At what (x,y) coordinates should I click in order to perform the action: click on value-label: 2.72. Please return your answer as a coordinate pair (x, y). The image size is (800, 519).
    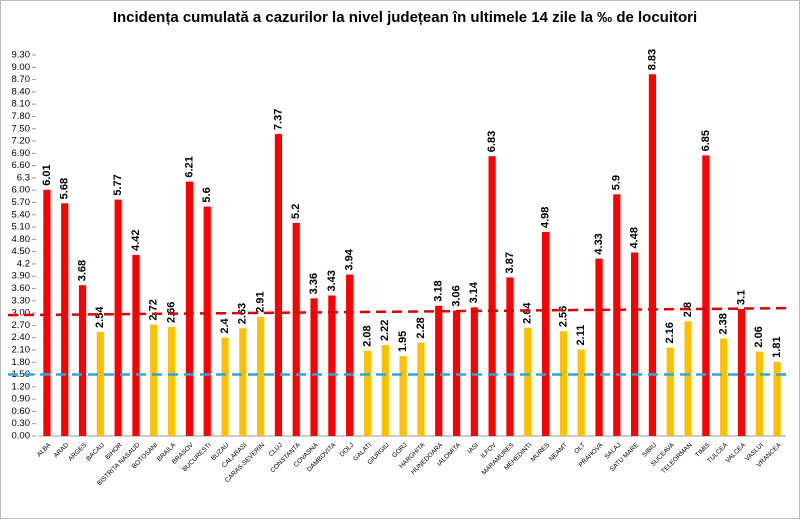
    Looking at the image, I should click on (154, 309).